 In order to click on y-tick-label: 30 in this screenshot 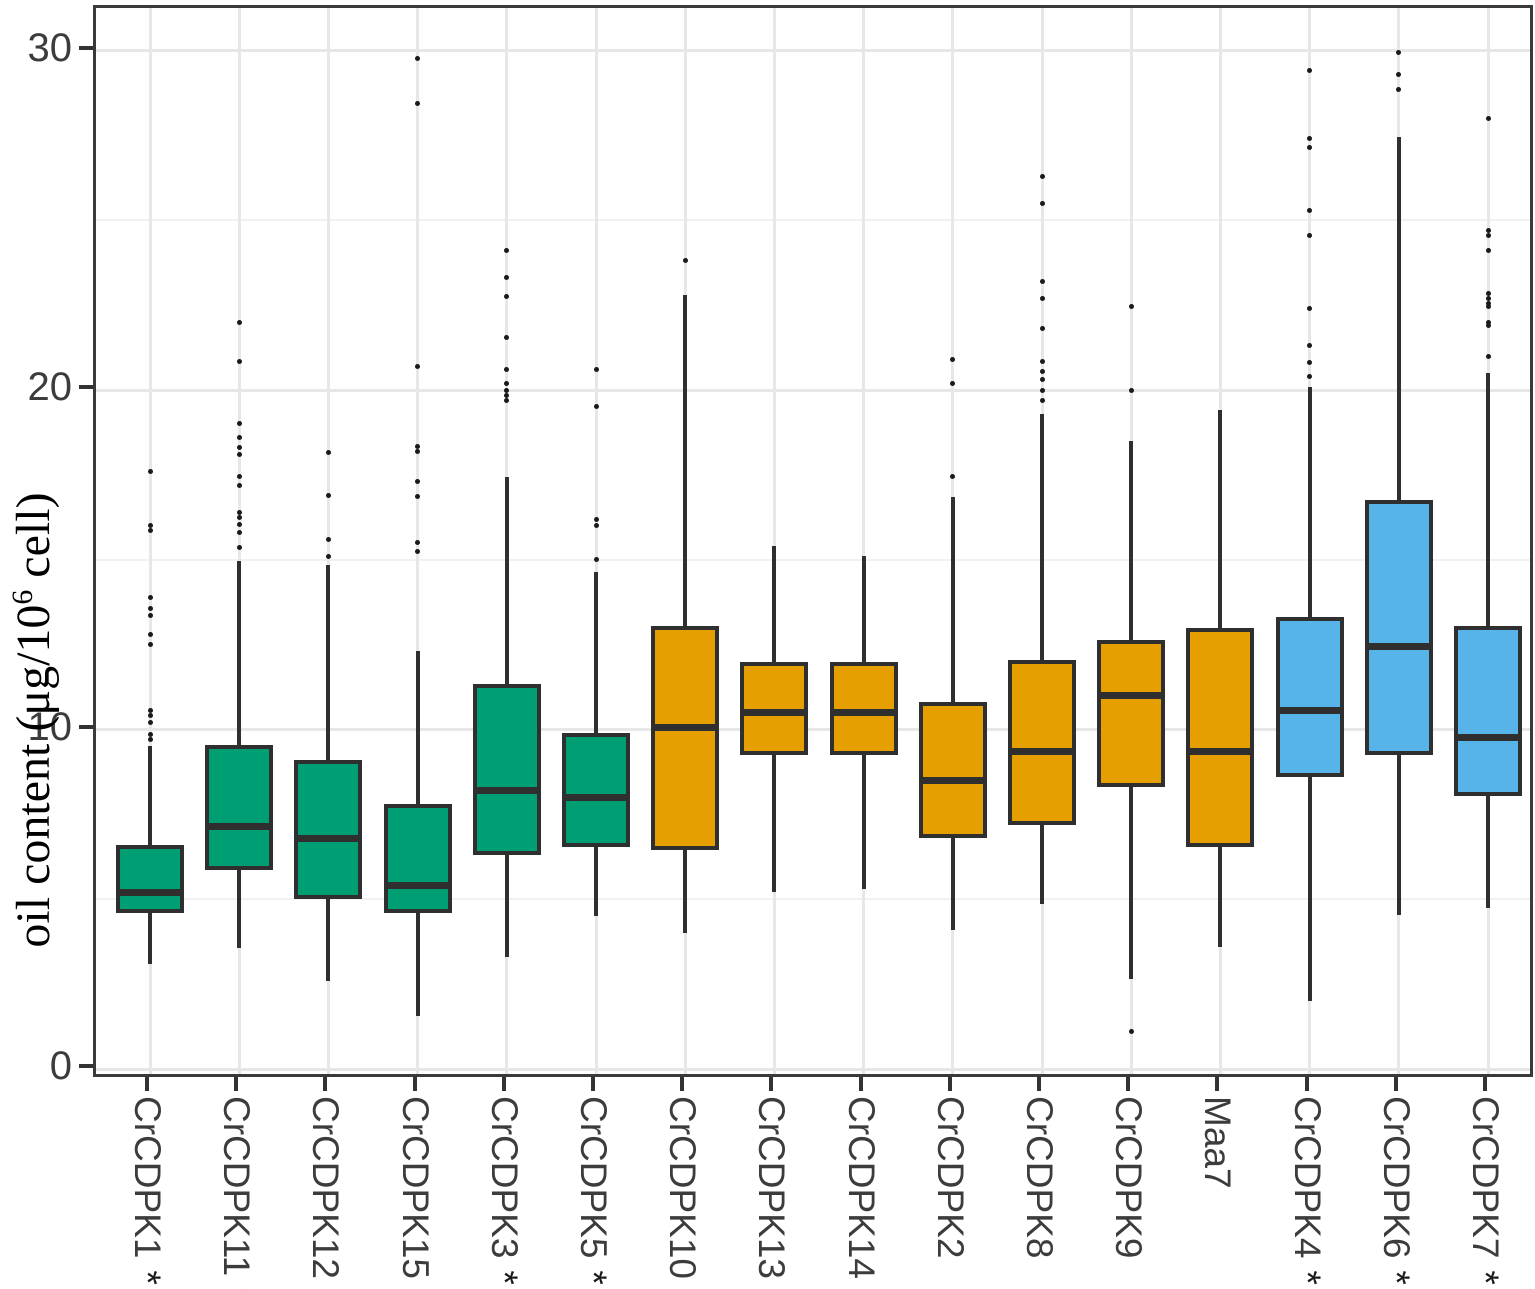, I will do `click(50, 47)`.